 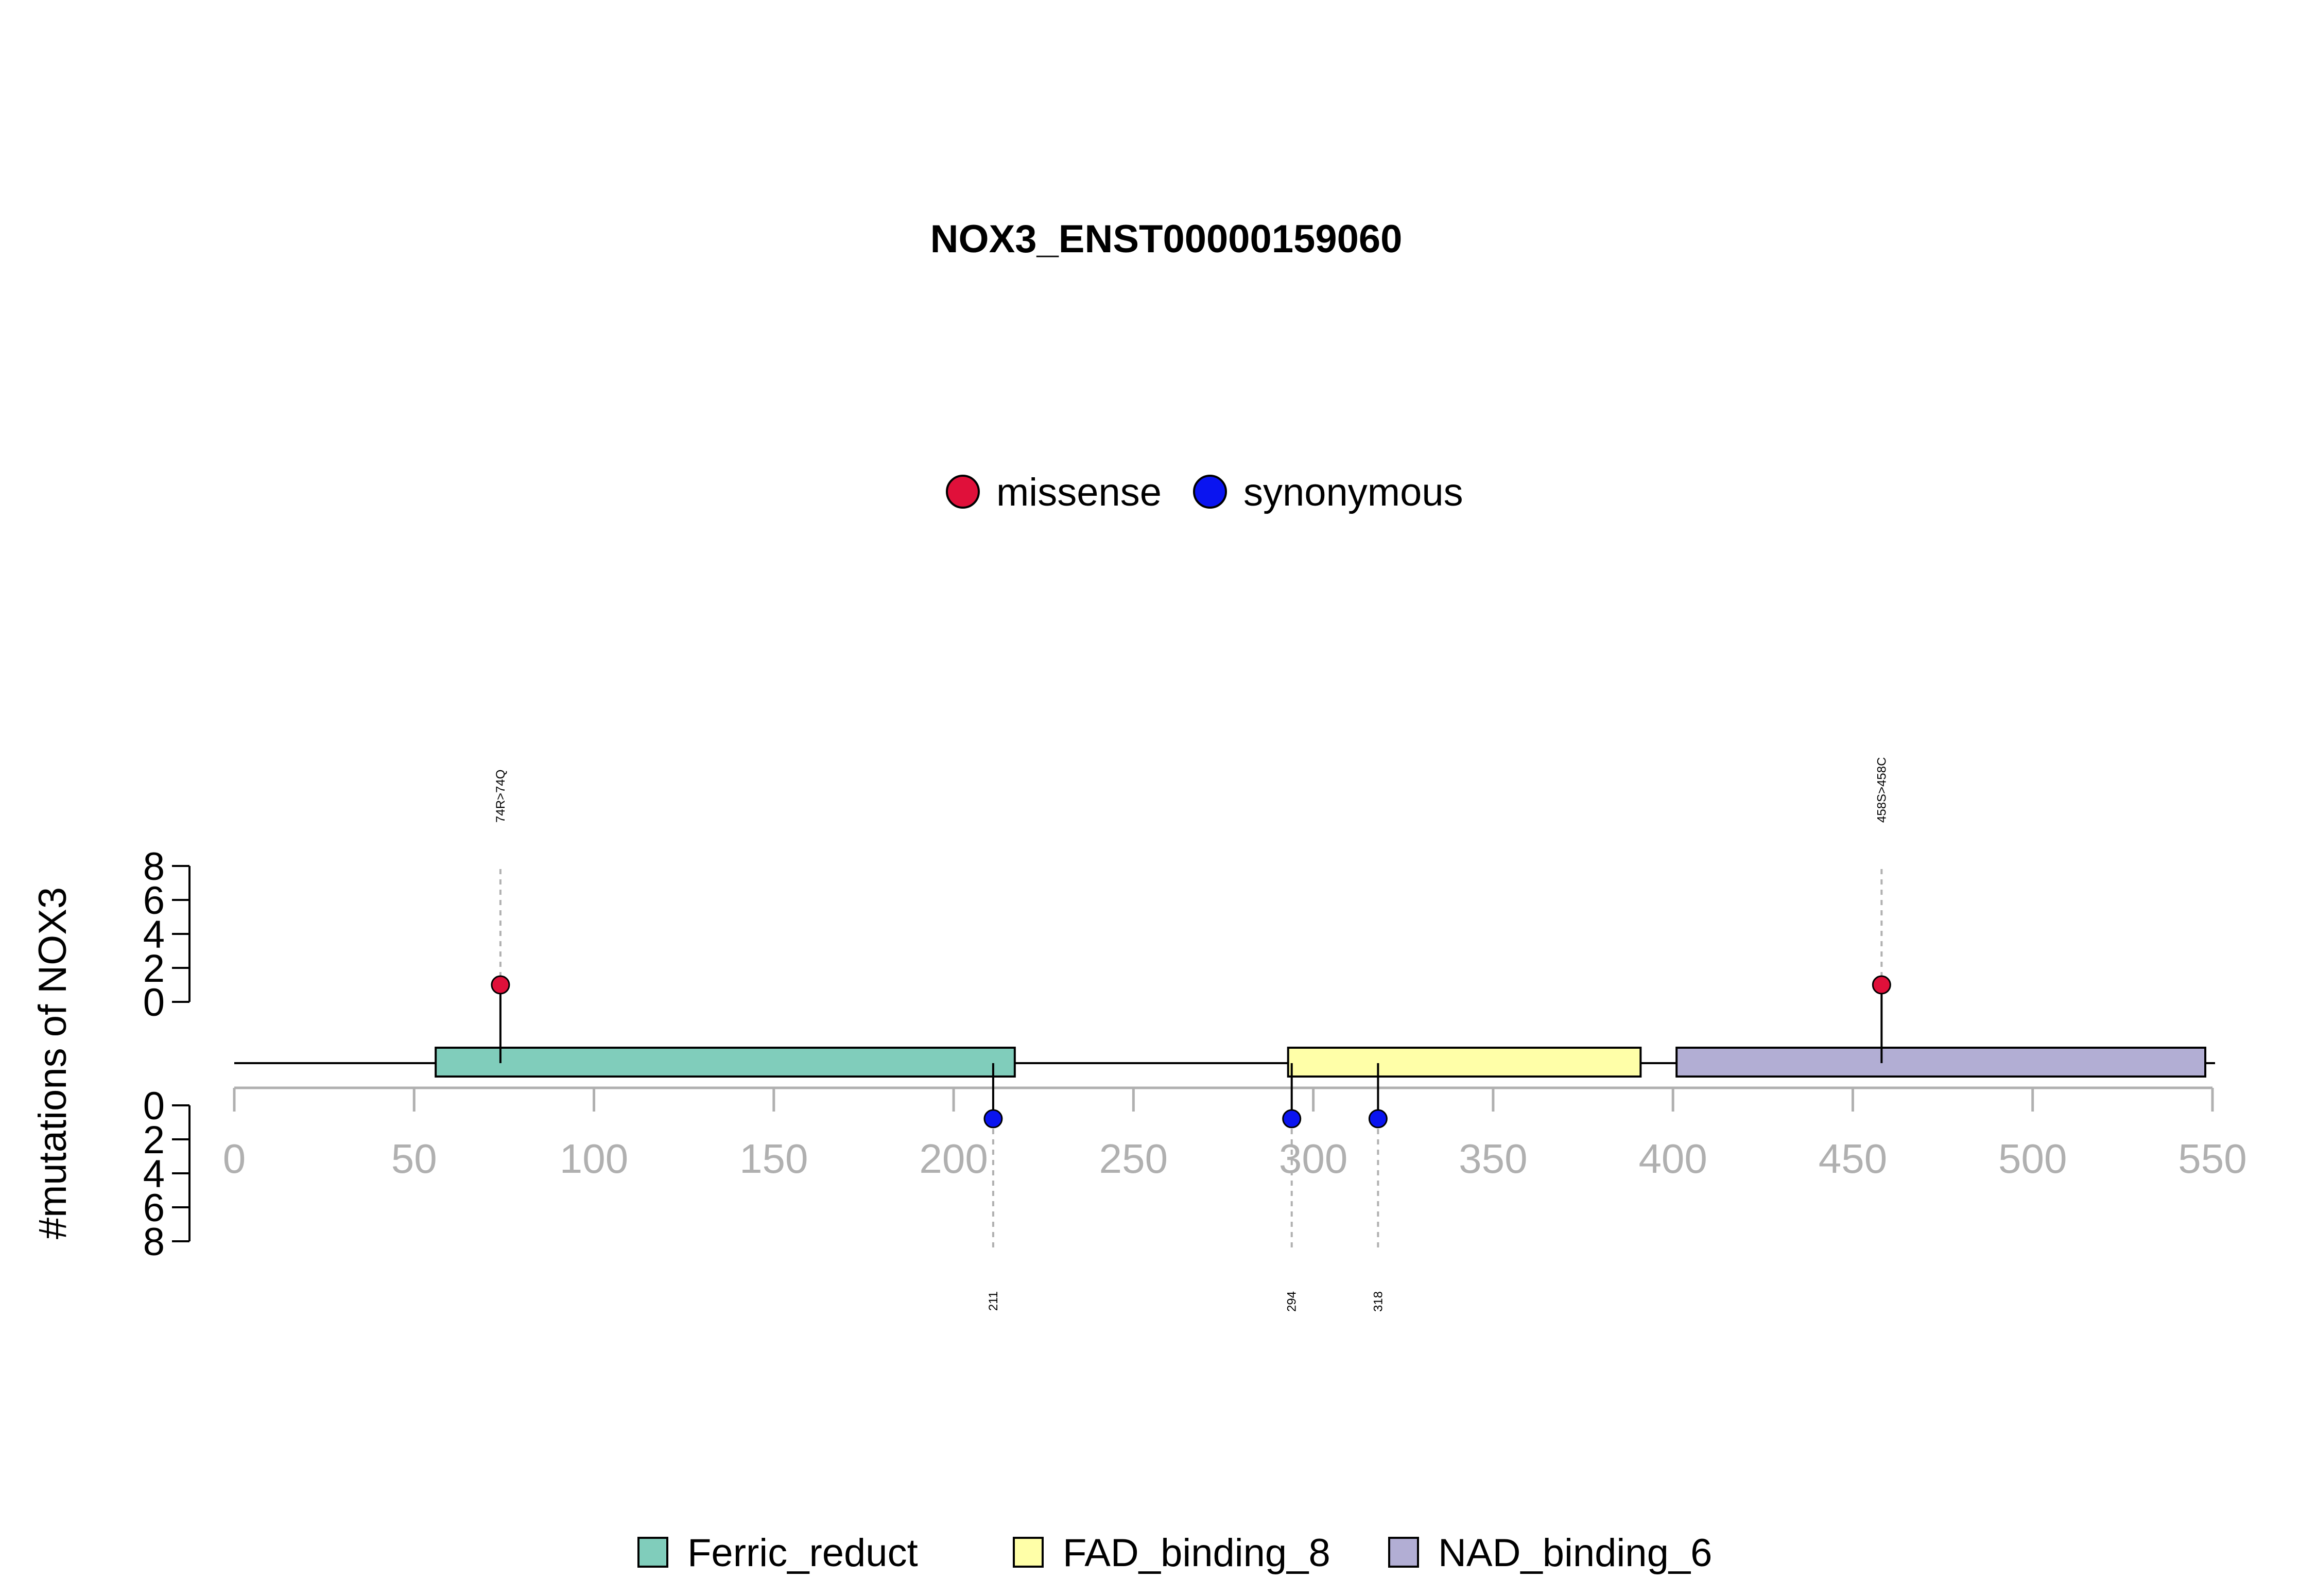 What do you see at coordinates (1882, 790) in the screenshot?
I see `mutation-label: 458S>458C` at bounding box center [1882, 790].